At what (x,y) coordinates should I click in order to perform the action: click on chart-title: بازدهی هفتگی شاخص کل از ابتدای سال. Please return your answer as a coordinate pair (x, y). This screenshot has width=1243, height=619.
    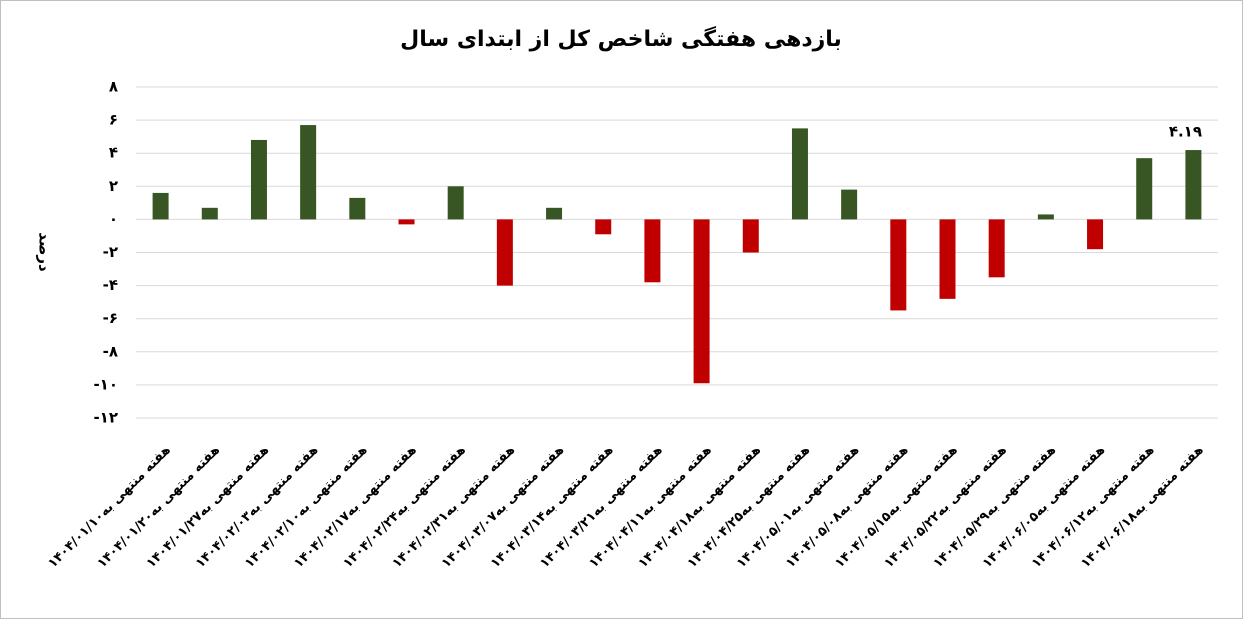
    Looking at the image, I should click on (621, 38).